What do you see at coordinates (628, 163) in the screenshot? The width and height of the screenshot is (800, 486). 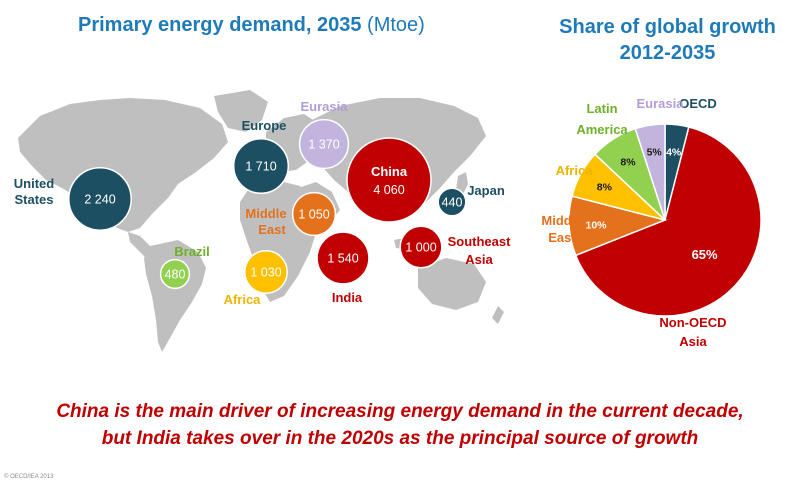 I see `pie-value-latin-america: 8%` at bounding box center [628, 163].